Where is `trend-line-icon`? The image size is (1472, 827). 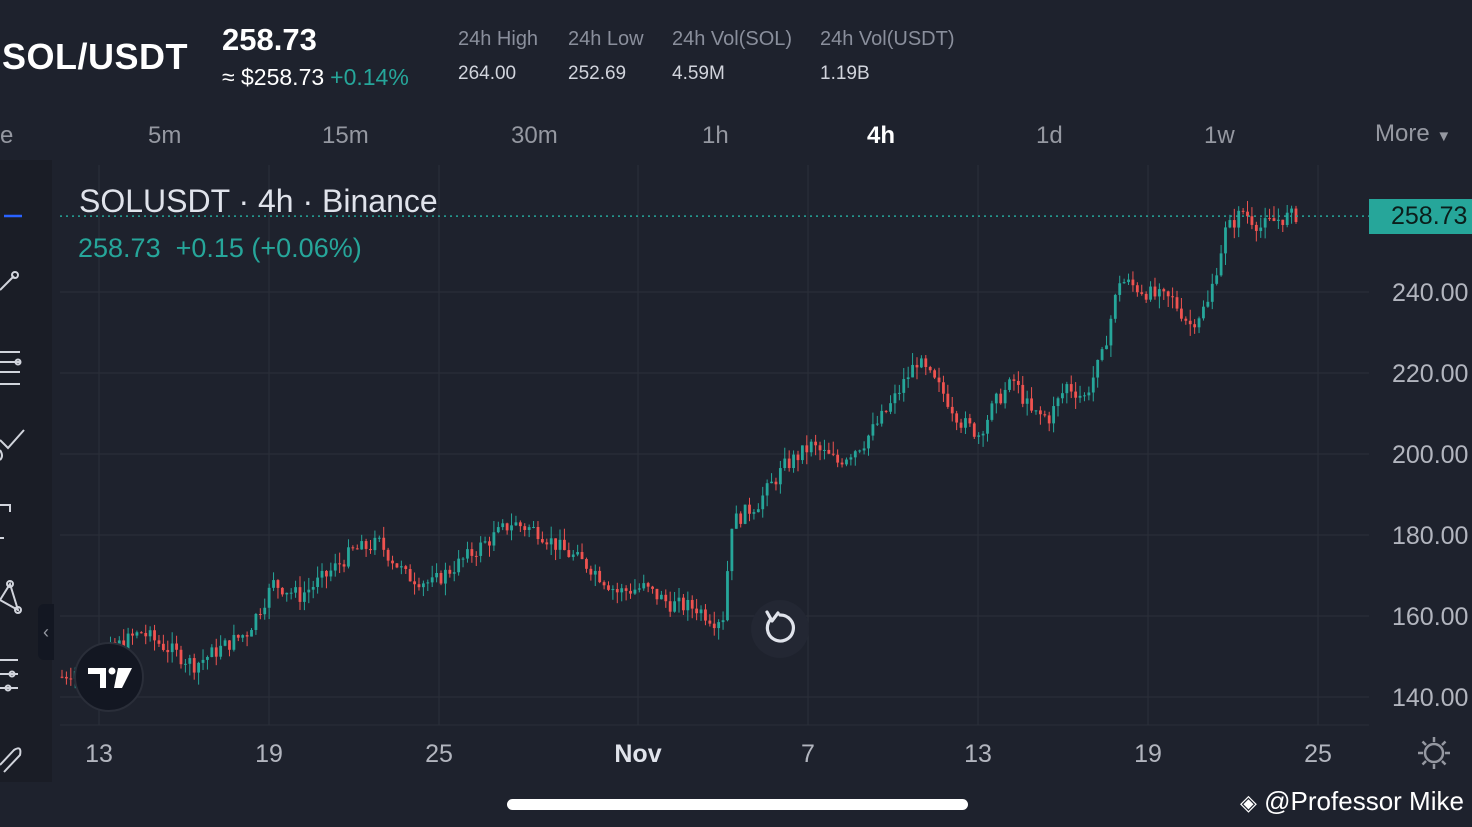
trend-line-icon is located at coordinates (9, 281).